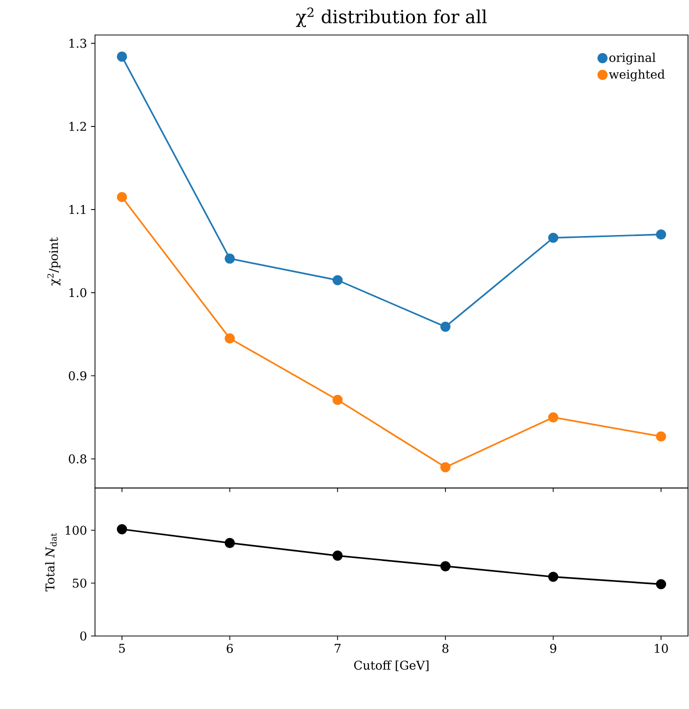 The height and width of the screenshot is (709, 689). What do you see at coordinates (636, 76) in the screenshot?
I see `legend-label: weighted` at bounding box center [636, 76].